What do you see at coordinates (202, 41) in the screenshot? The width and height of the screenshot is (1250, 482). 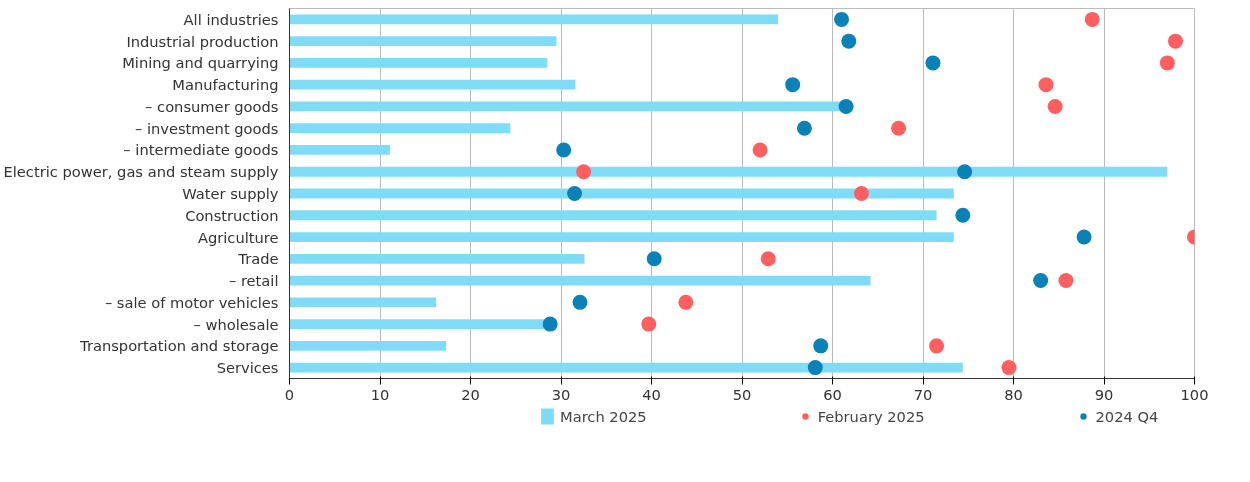 I see `y-tick-label: Industrial production` at bounding box center [202, 41].